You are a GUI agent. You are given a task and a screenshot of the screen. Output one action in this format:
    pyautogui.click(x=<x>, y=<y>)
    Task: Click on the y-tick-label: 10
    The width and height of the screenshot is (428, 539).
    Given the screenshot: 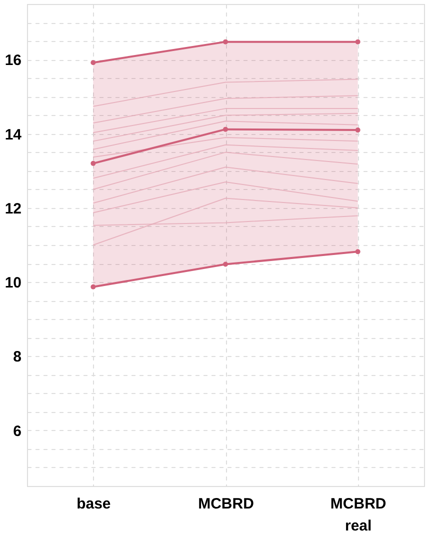 What is the action you would take?
    pyautogui.click(x=13, y=283)
    